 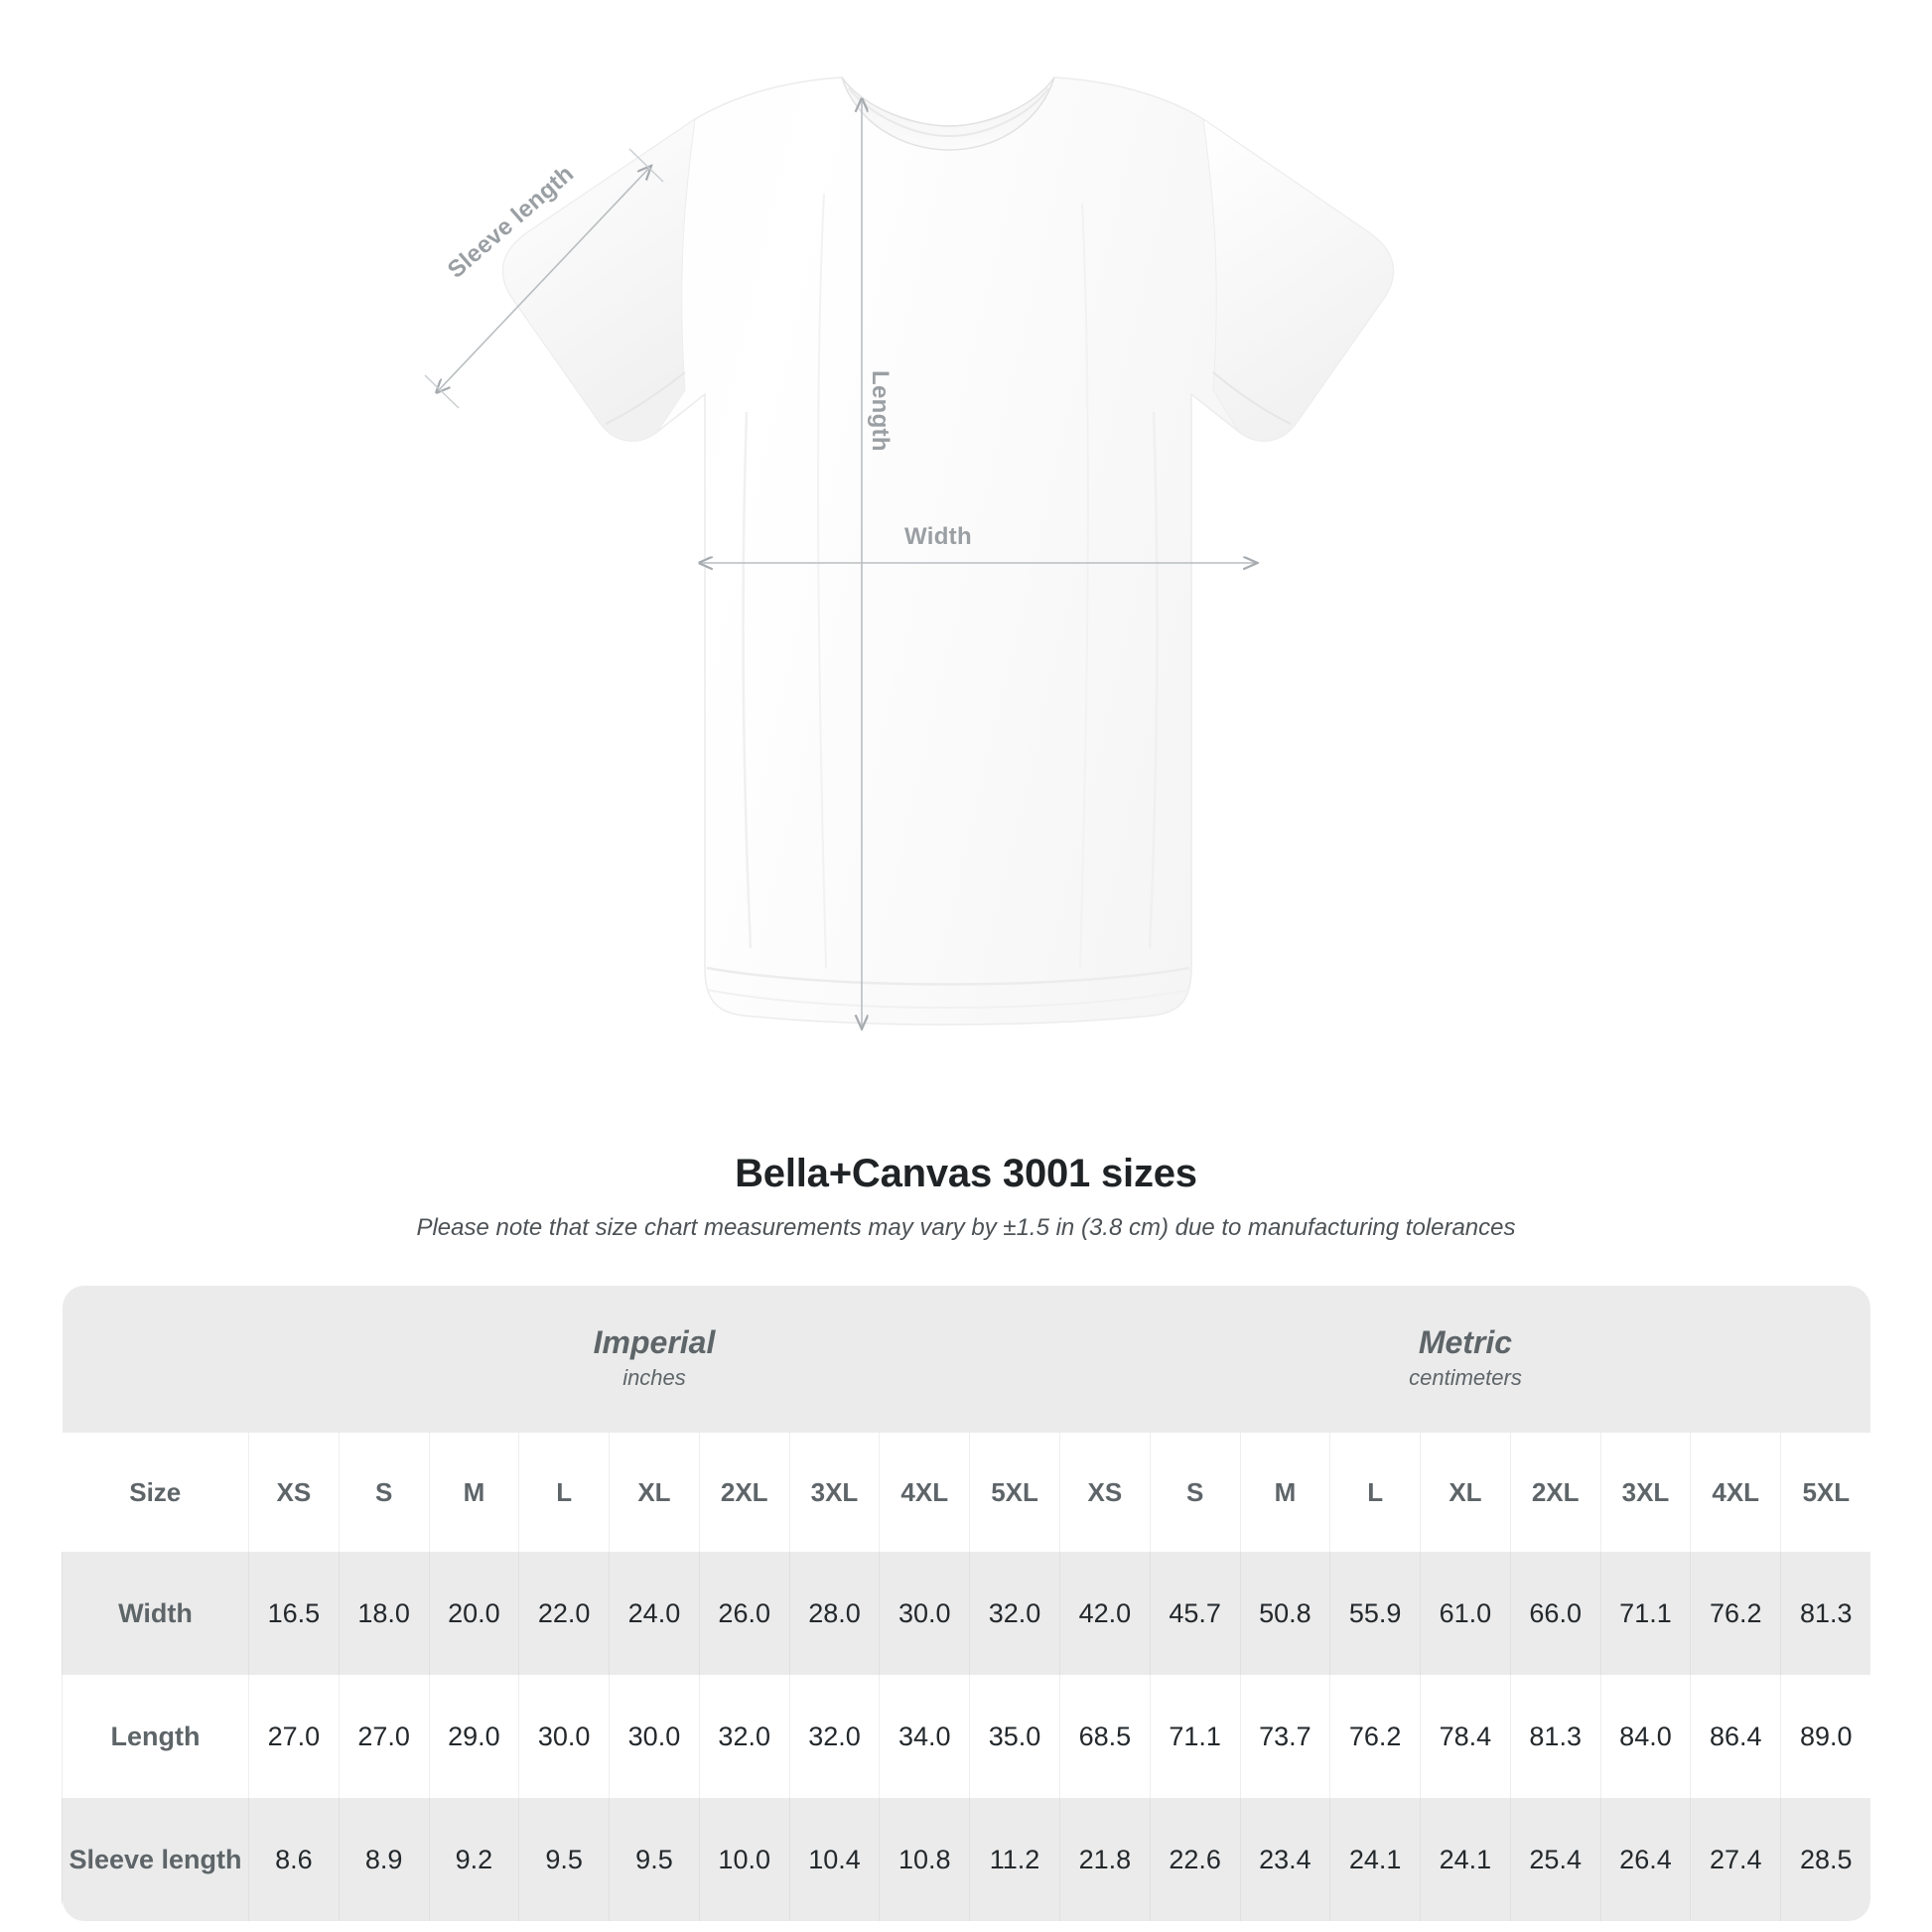 I want to click on cell-width-metric-xs: 42.0, so click(x=1104, y=1613).